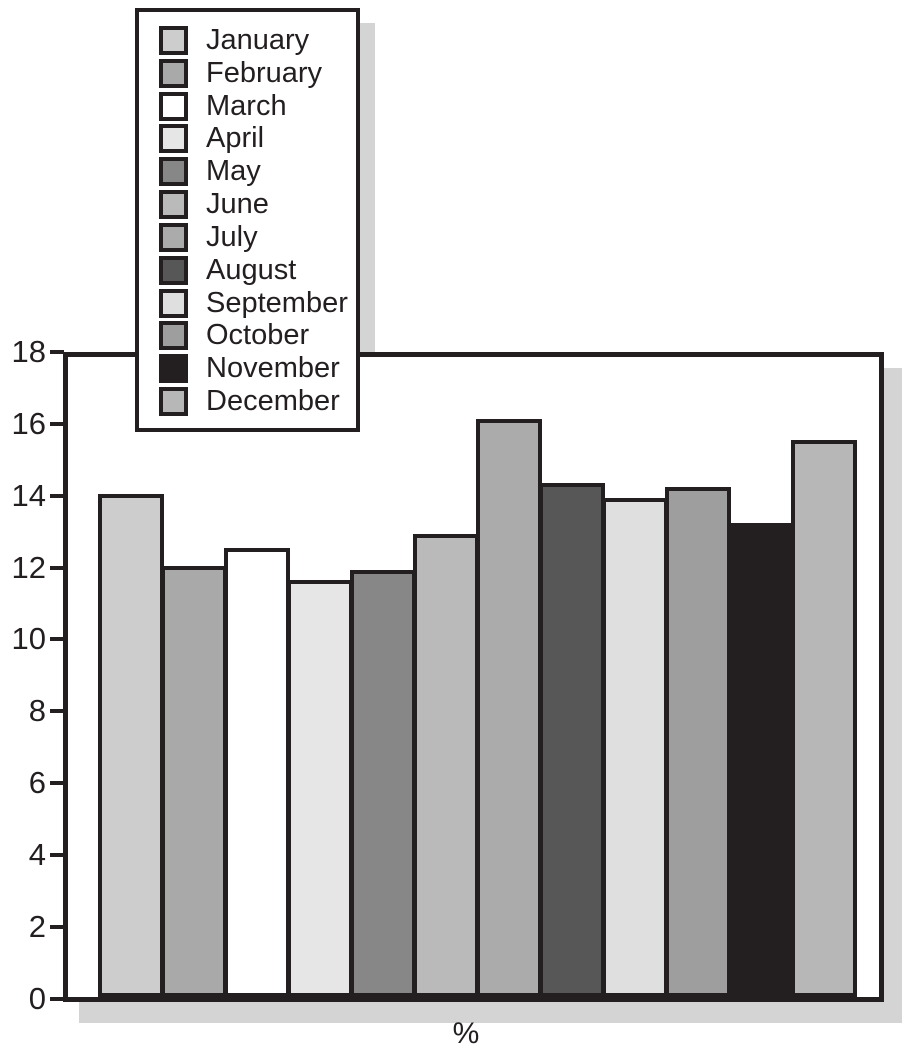  Describe the element at coordinates (28, 567) in the screenshot. I see `y-axis-tick-label: 12` at that location.